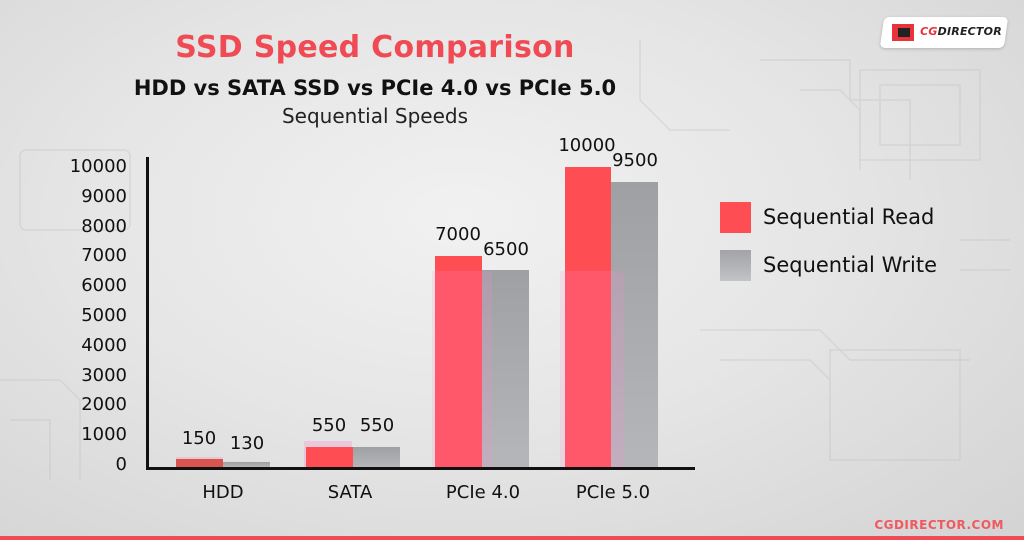 The width and height of the screenshot is (1024, 540). Describe the element at coordinates (147, 313) in the screenshot. I see `y-axis-line` at that location.